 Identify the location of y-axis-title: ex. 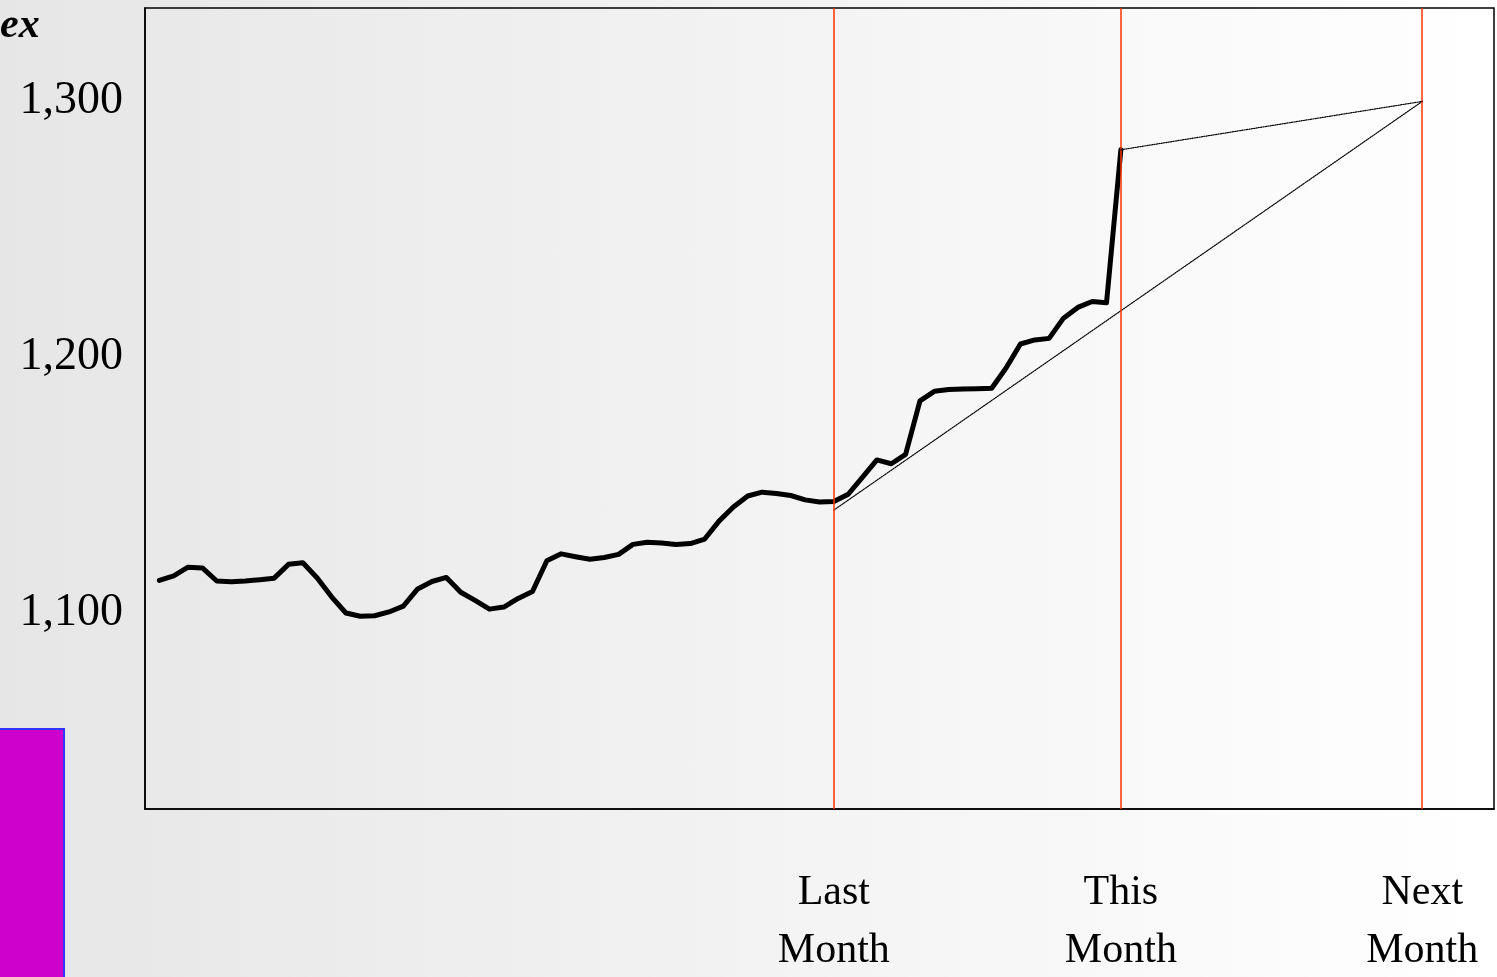
(20, 23).